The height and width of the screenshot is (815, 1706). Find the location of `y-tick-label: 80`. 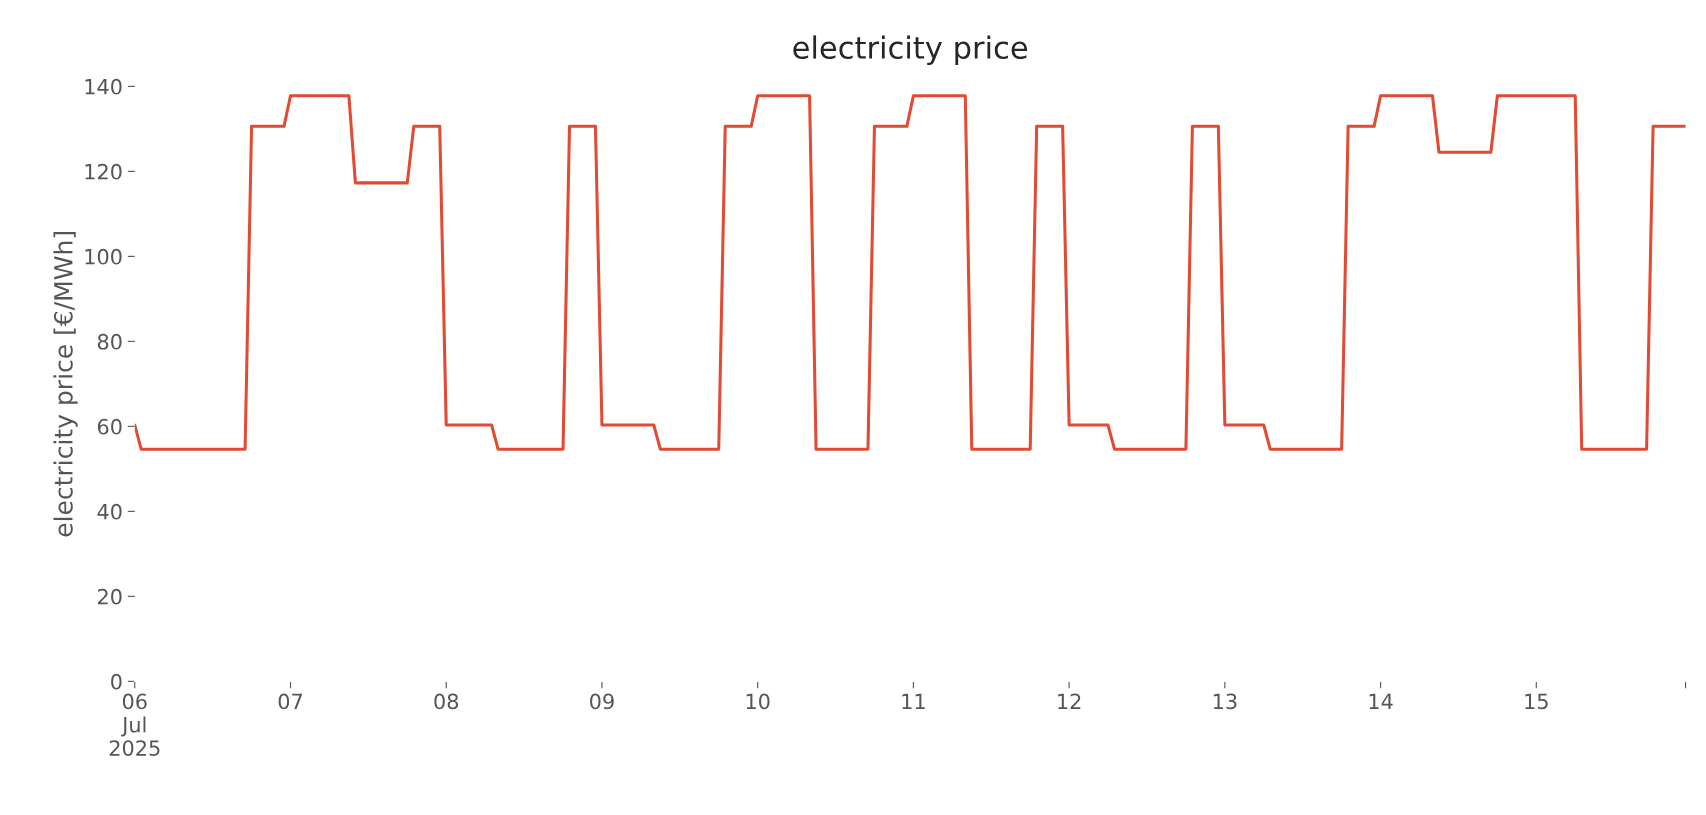

y-tick-label: 80 is located at coordinates (109, 341).